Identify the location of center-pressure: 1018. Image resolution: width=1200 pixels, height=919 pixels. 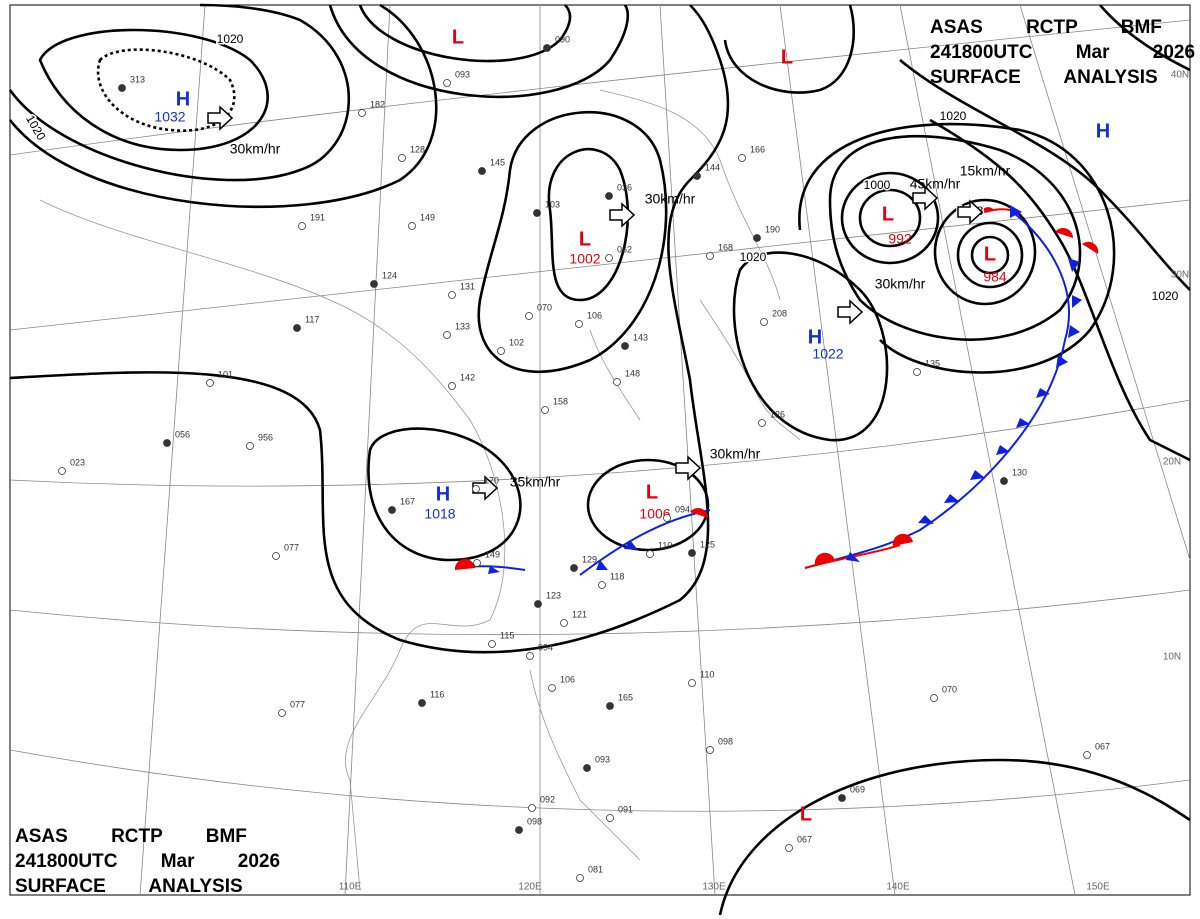
(439, 514).